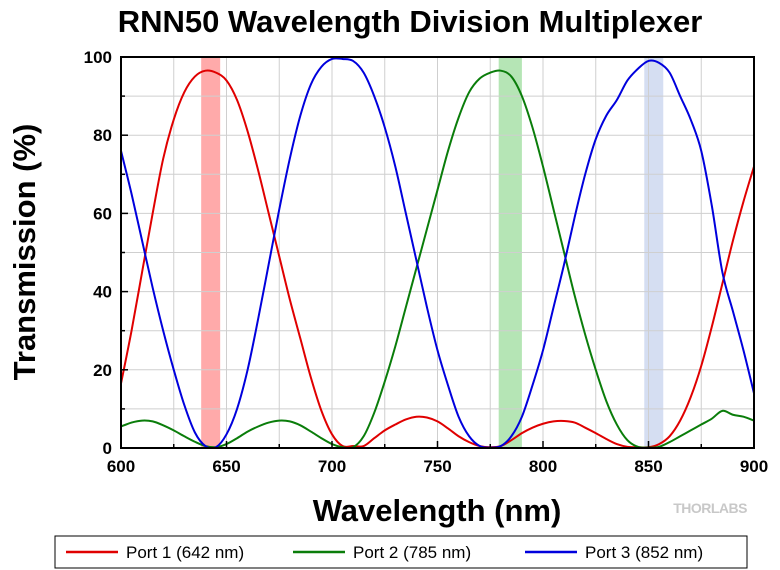 The width and height of the screenshot is (780, 570). I want to click on chart-title: RNN50 Wavelength Division Multiplexer, so click(410, 21).